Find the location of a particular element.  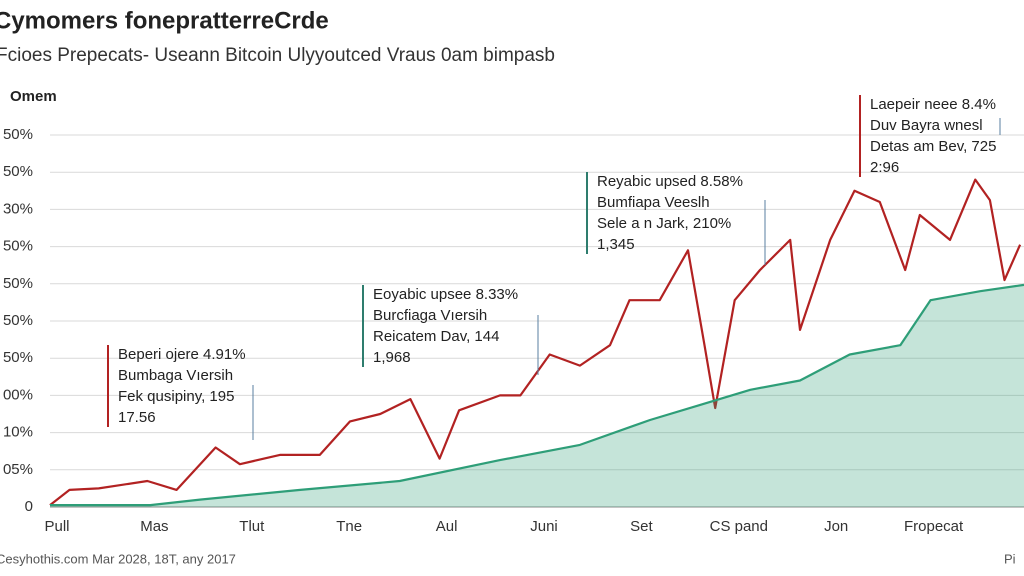

x-tick-label: CS pand is located at coordinates (739, 526).